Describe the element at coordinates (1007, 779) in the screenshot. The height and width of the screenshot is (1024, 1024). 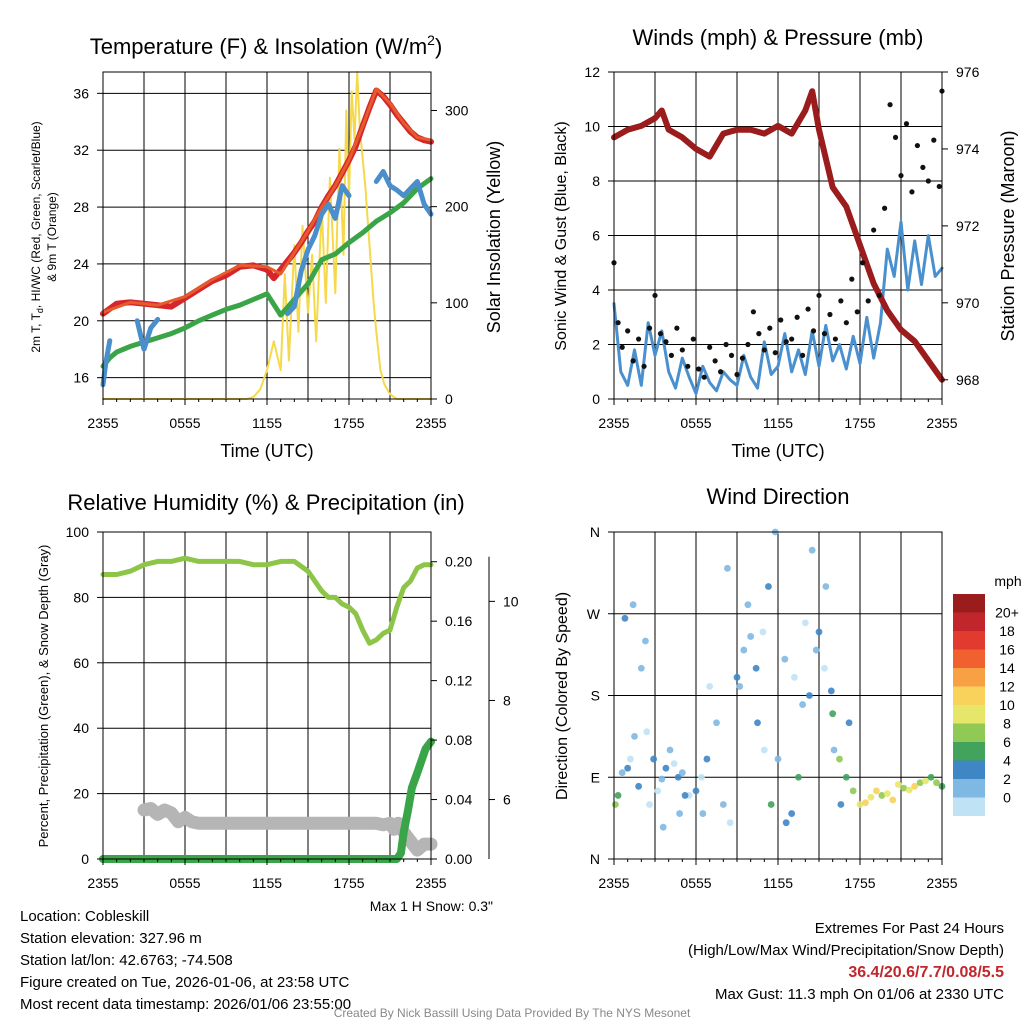
I see `legend-label: 2` at that location.